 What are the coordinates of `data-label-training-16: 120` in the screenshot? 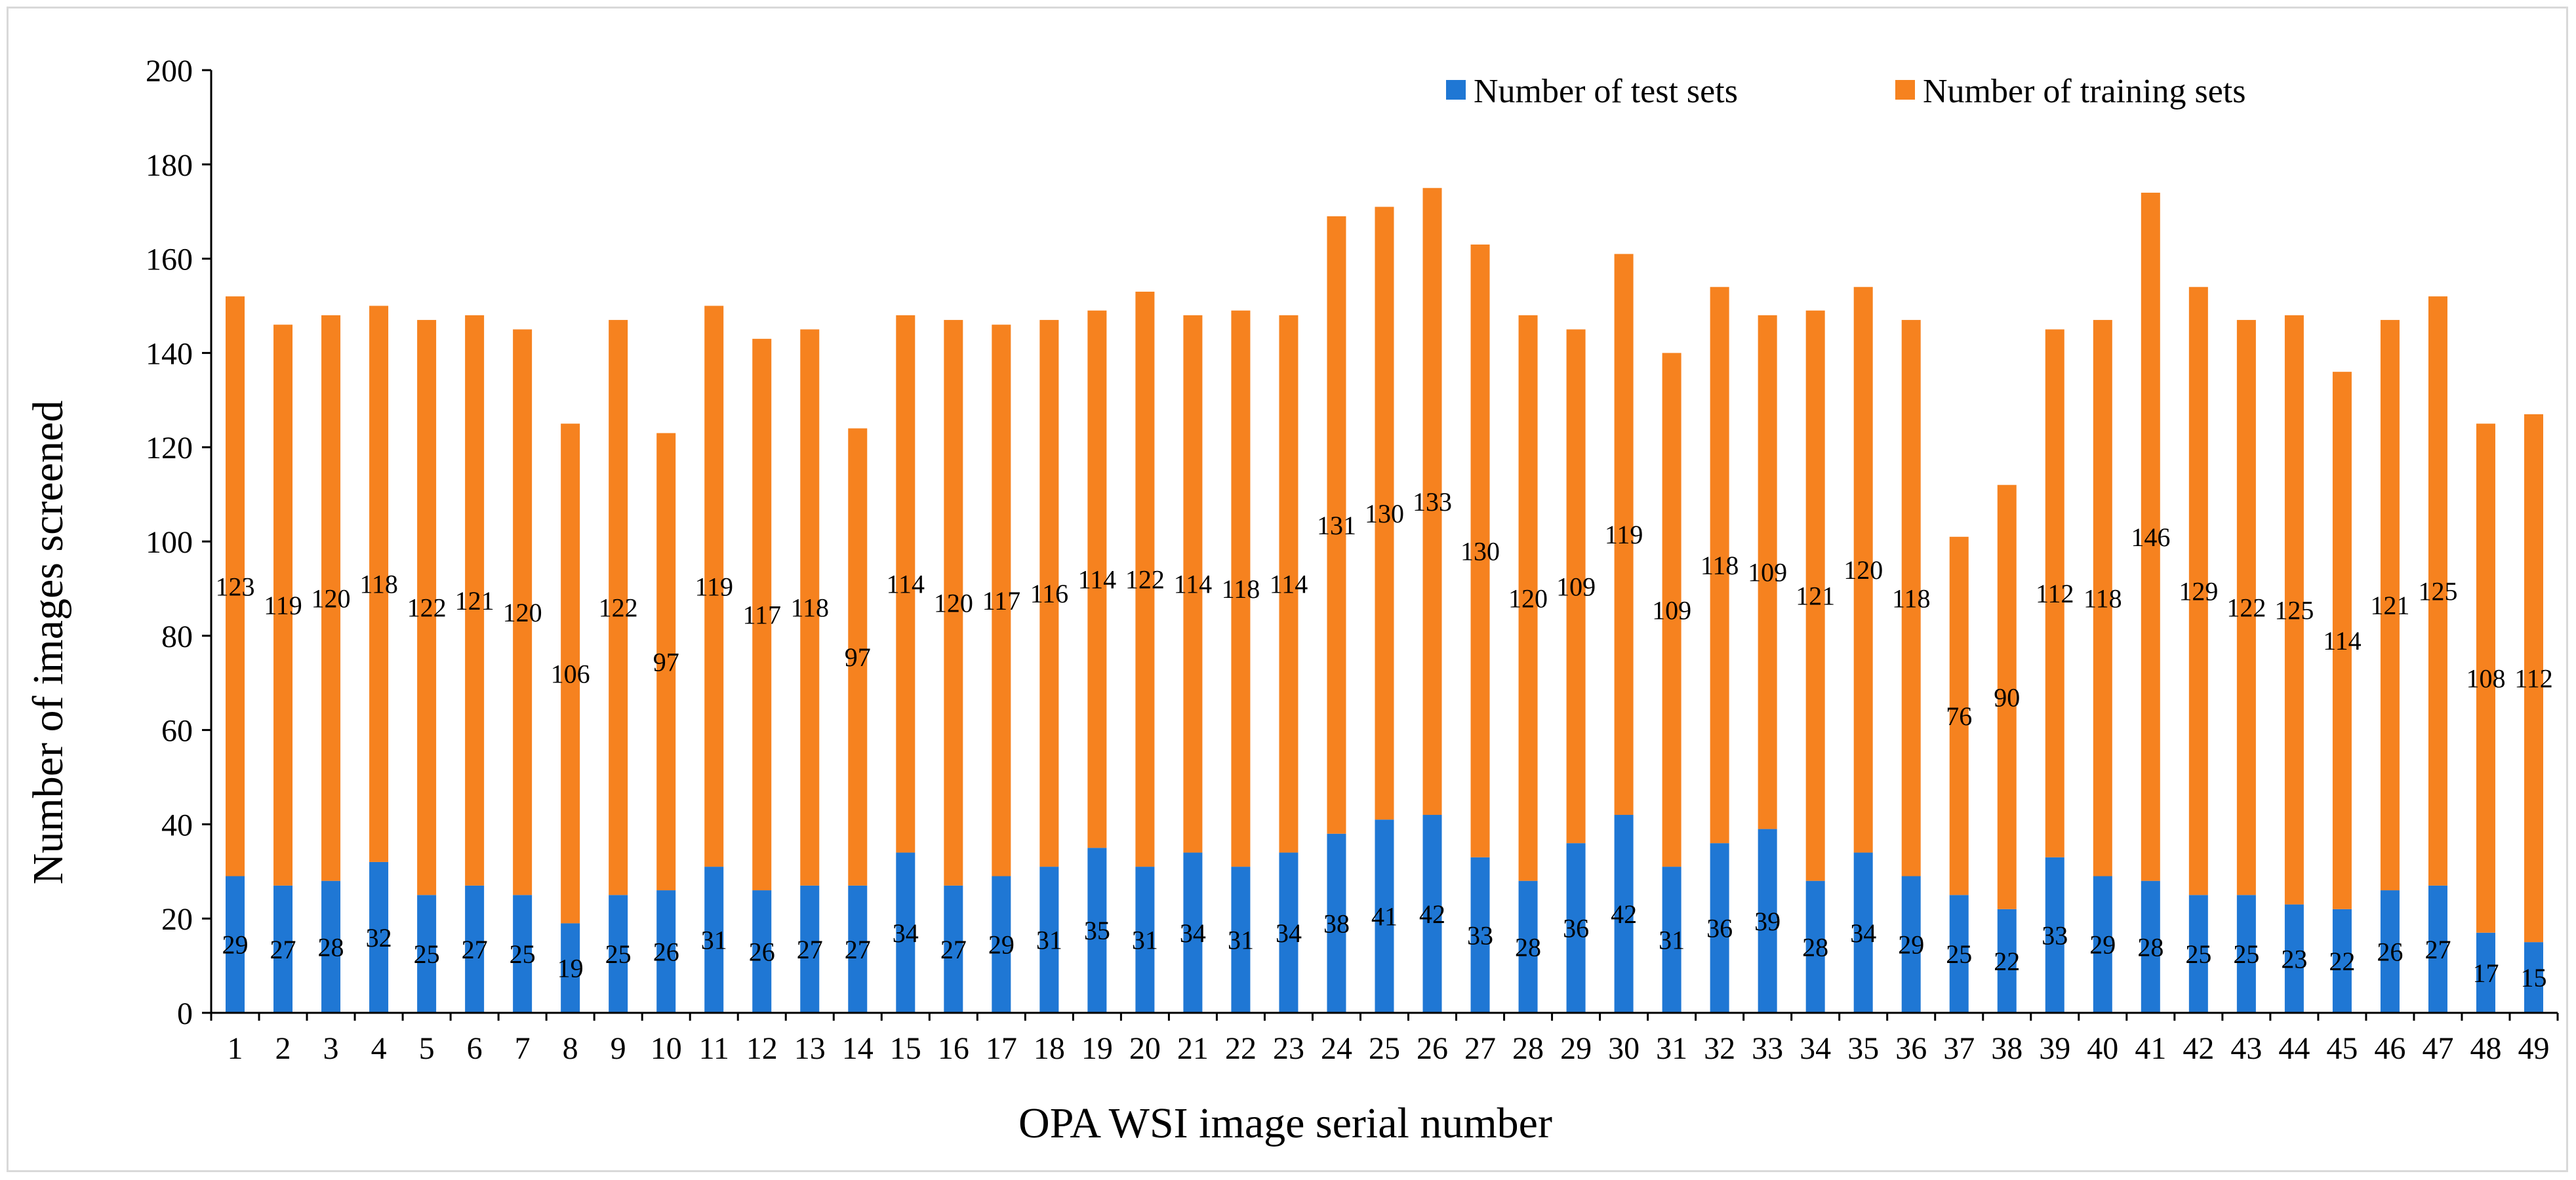 It's located at (953, 603).